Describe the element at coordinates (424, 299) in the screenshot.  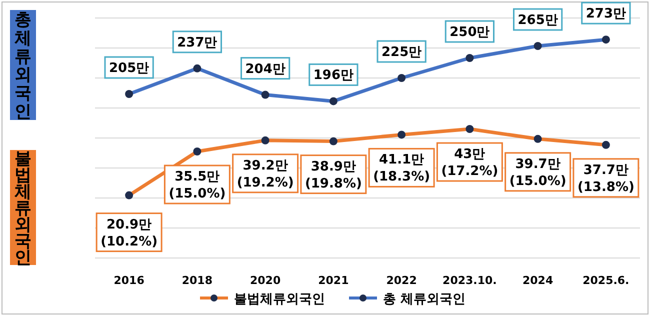
I see `legend-label: 총 체류외국인` at that location.